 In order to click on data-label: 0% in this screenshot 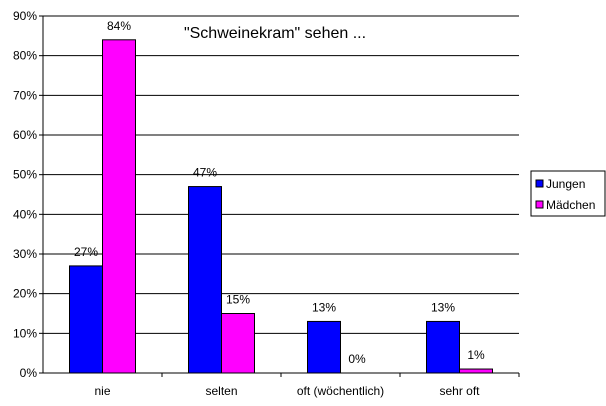, I will do `click(357, 359)`.